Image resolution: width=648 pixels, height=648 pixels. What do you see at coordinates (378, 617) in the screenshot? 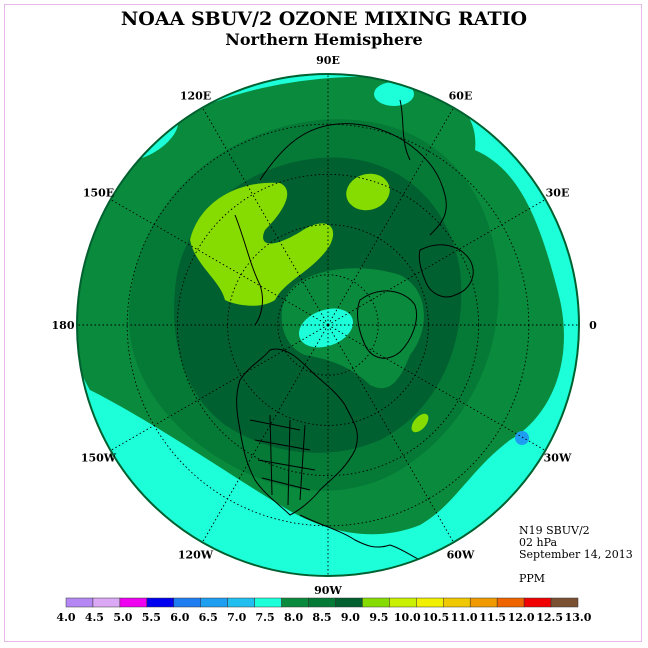
I see `colorbar-tick-label: 9.5` at bounding box center [378, 617].